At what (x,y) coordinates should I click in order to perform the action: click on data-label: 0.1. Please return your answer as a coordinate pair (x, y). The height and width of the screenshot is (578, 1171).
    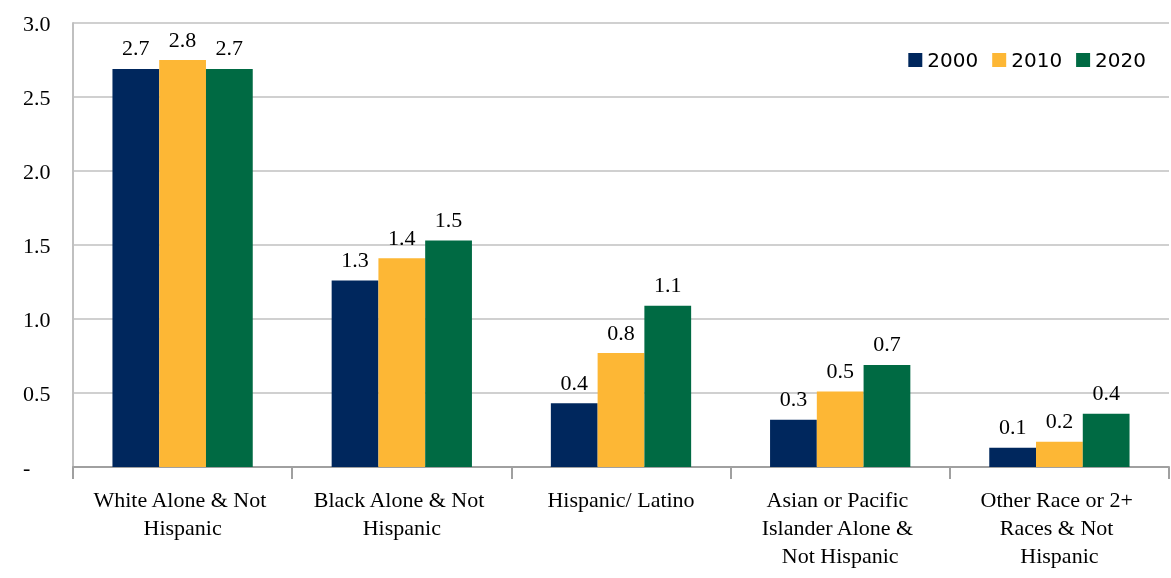
    Looking at the image, I should click on (1012, 427).